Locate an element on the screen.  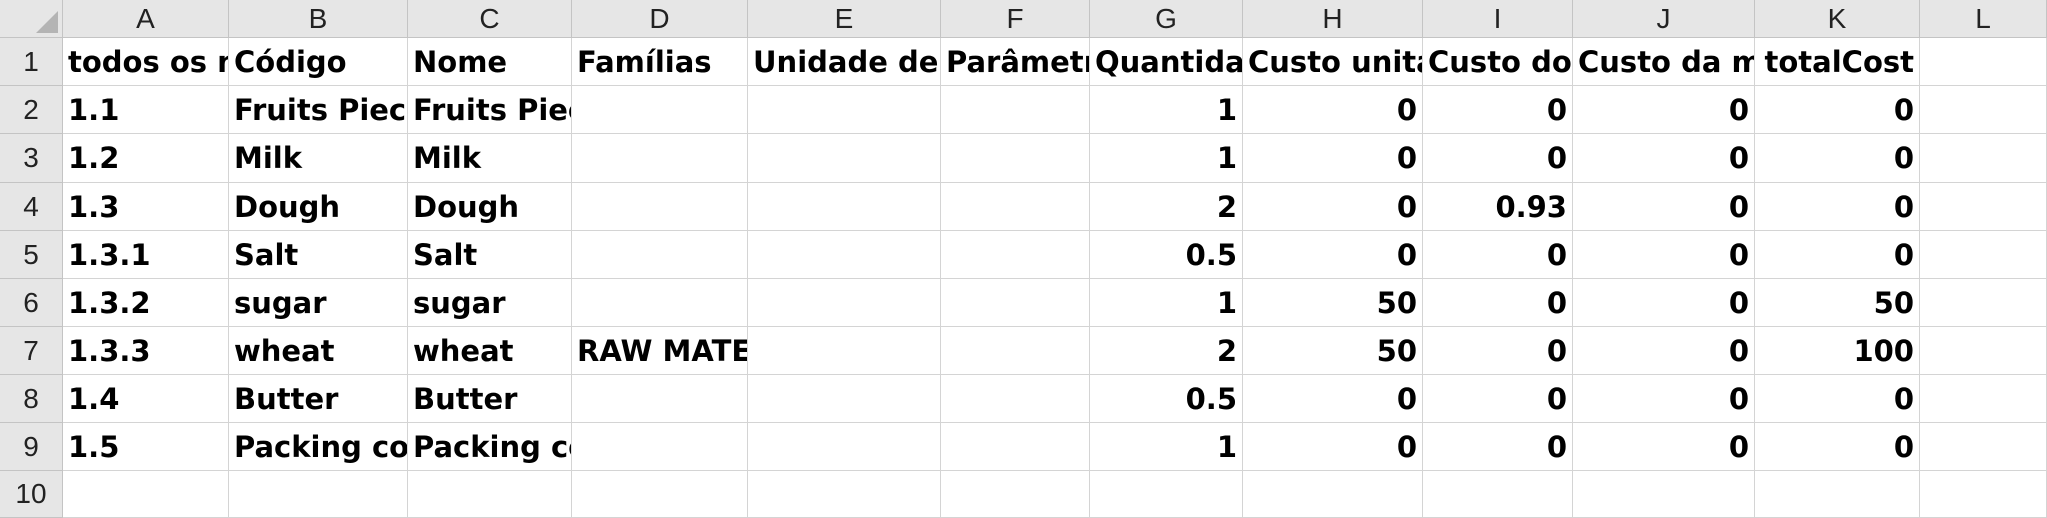
cell-k1: totalCost is located at coordinates (1837, 62).